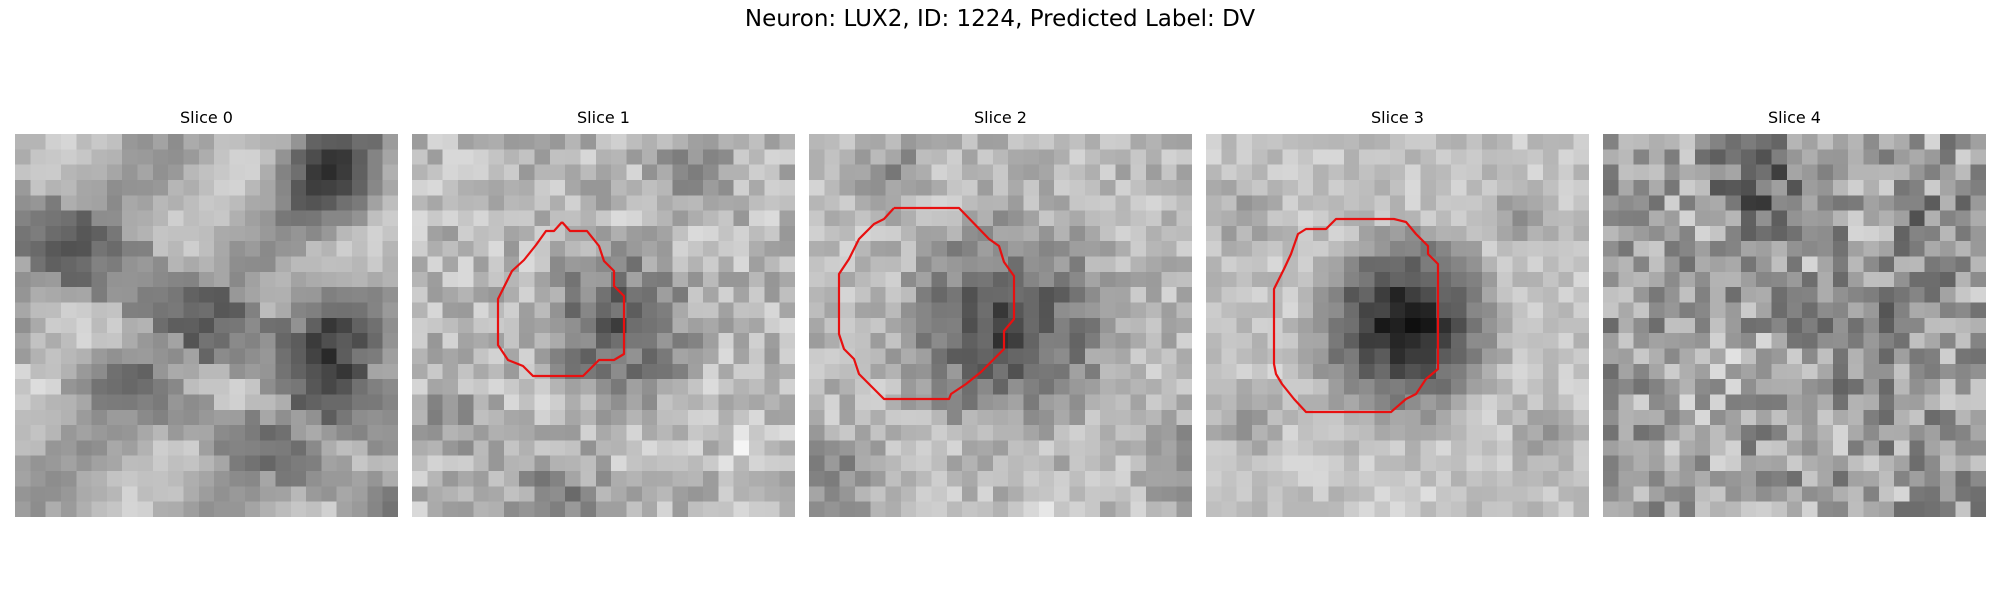 The height and width of the screenshot is (600, 2000). What do you see at coordinates (603, 117) in the screenshot?
I see `slice-title: Slice 1` at bounding box center [603, 117].